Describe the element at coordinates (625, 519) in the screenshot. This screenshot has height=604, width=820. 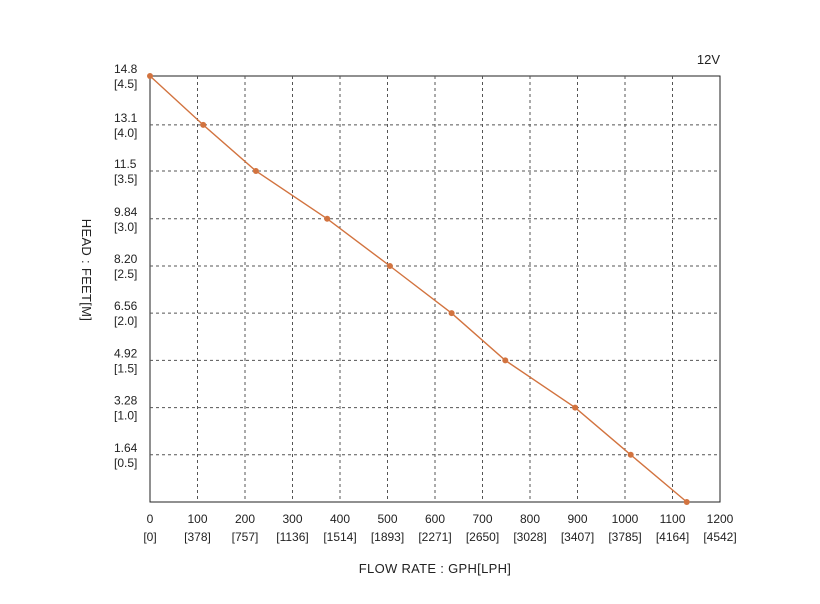
I see `x-tick-label: 1000` at that location.